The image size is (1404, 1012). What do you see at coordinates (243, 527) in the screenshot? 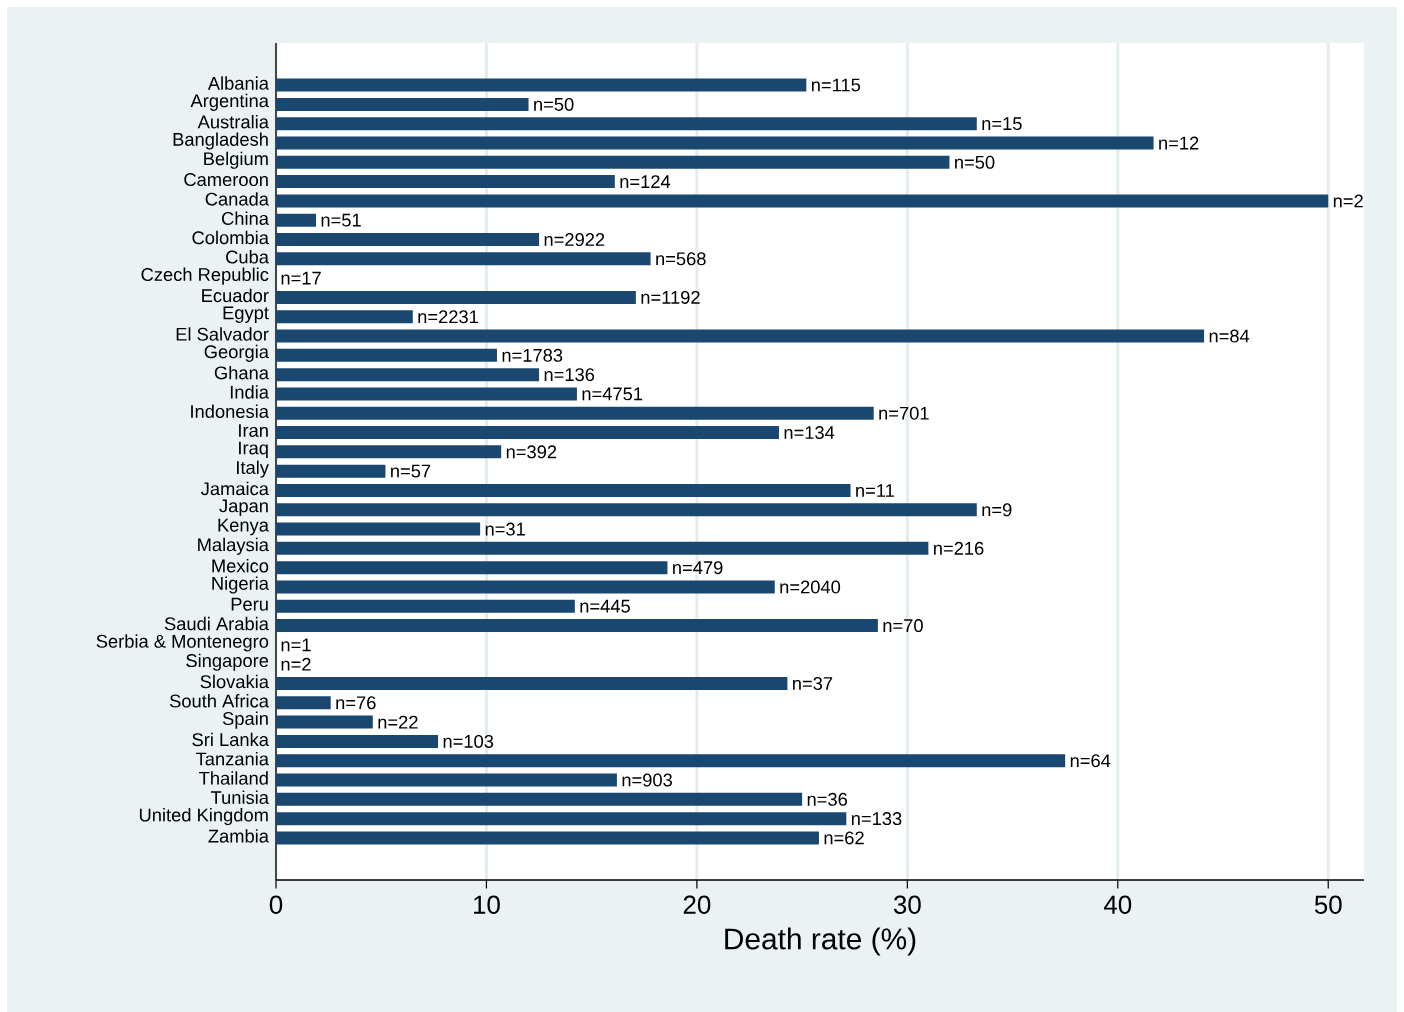
I see `y-tick-label: Kenya` at bounding box center [243, 527].